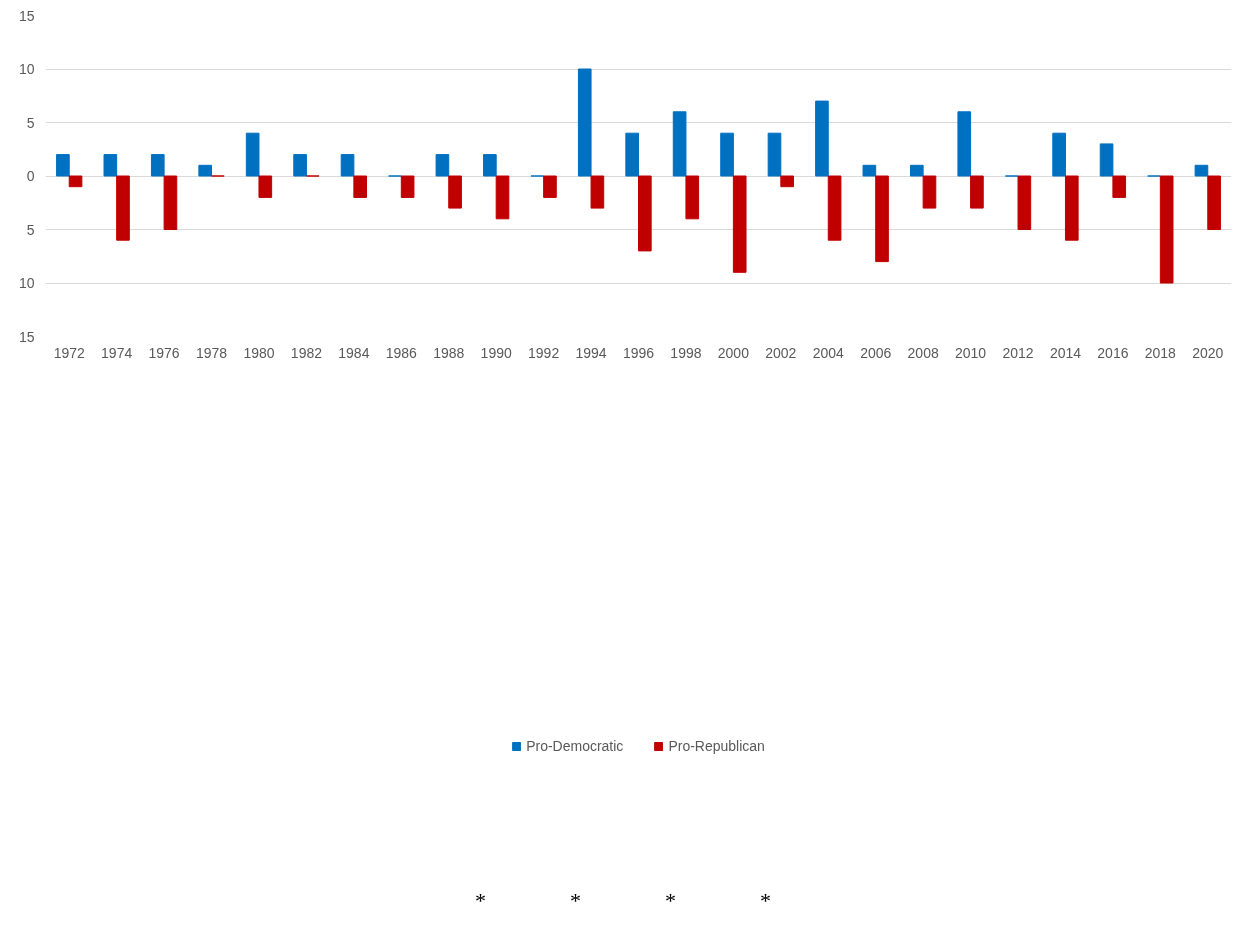 The width and height of the screenshot is (1241, 941). Describe the element at coordinates (354, 352) in the screenshot. I see `x-tick-label: 1984` at that location.